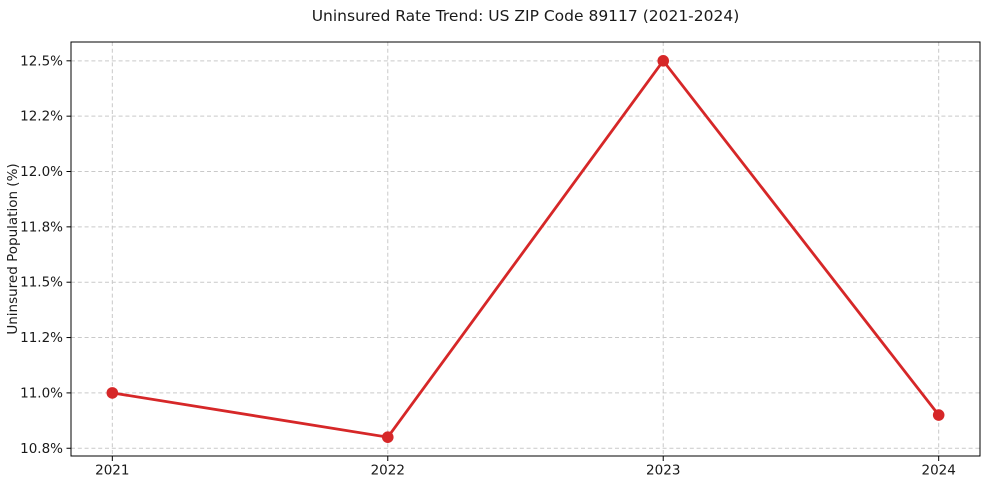 The height and width of the screenshot is (494, 989). I want to click on y-tick-label: 12.5%, so click(41, 61).